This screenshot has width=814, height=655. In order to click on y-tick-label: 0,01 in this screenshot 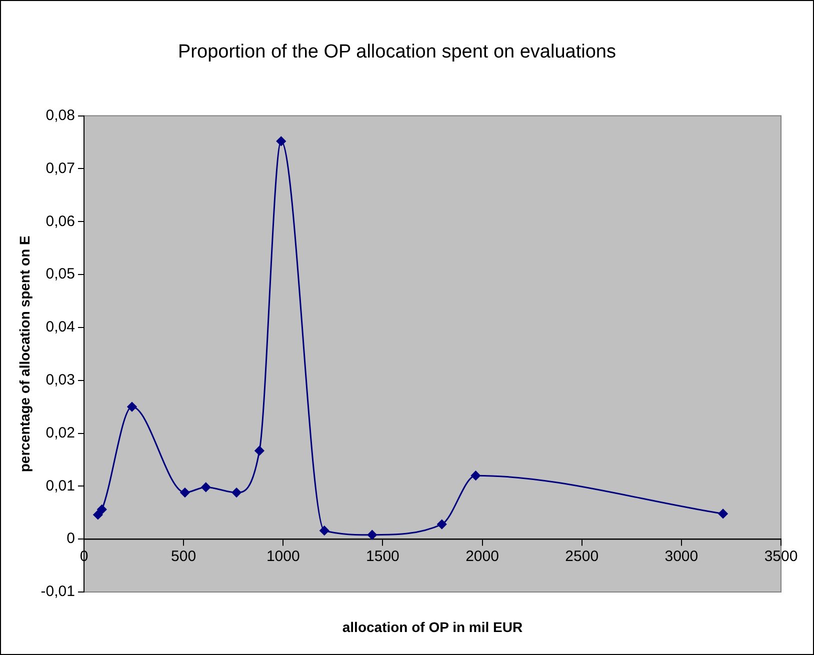, I will do `click(60, 485)`.